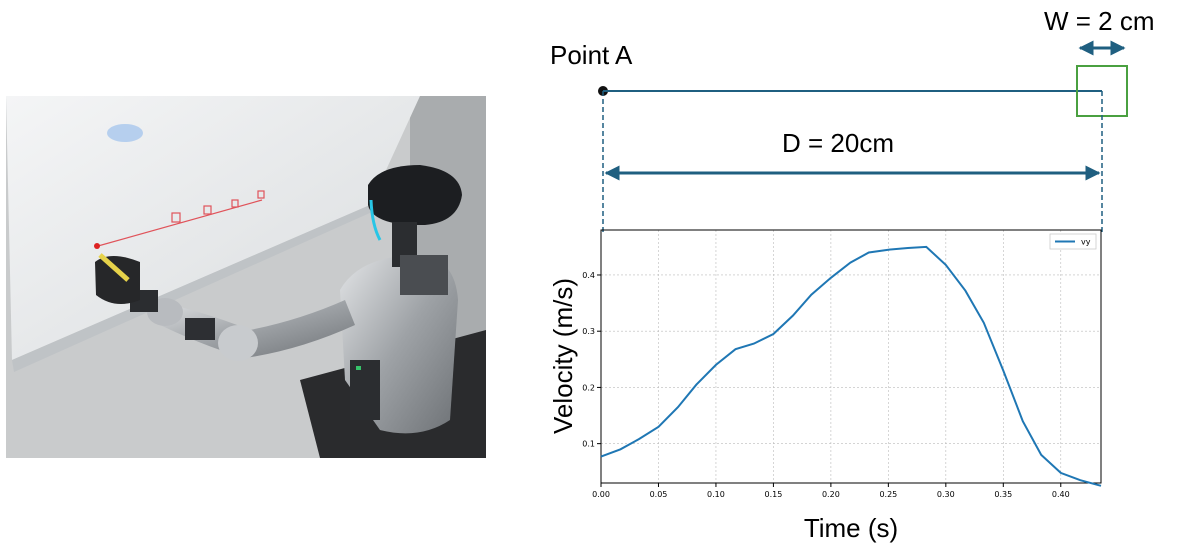 The image size is (1197, 551). I want to click on legend-label: vy, so click(1086, 242).